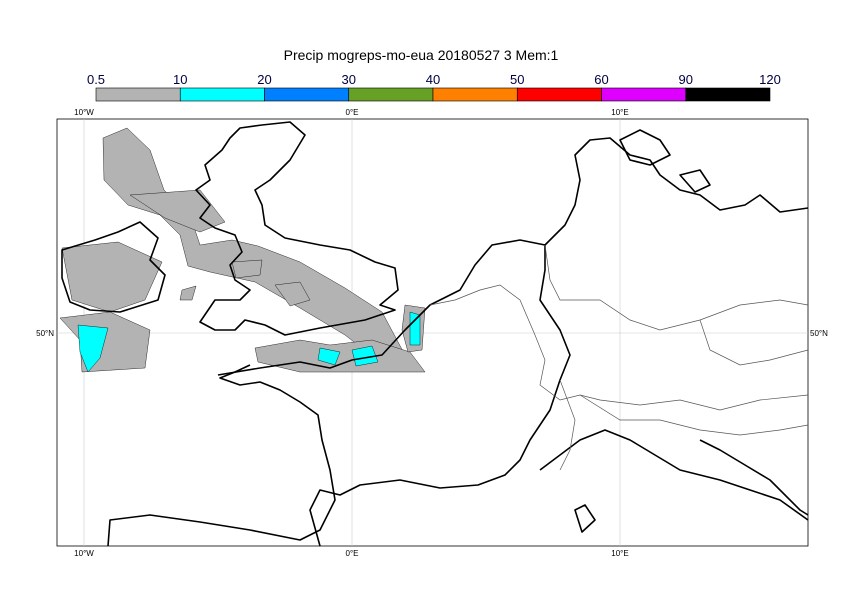  I want to click on coast-ireland, so click(113, 267).